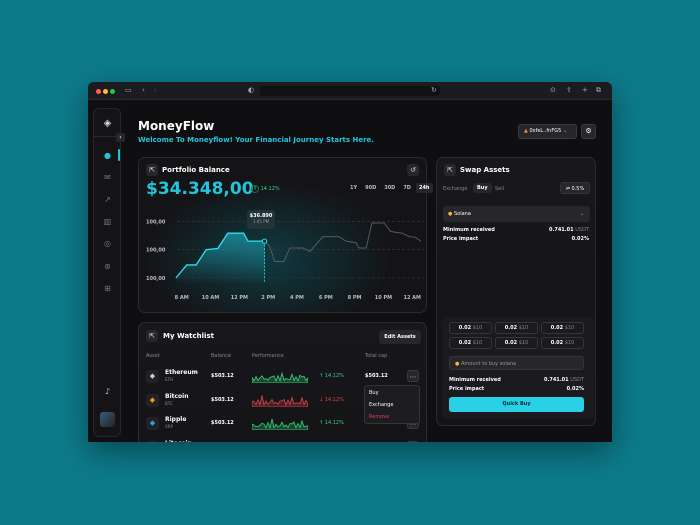  Describe the element at coordinates (155, 90) in the screenshot. I see `forward-icon: ›` at that location.